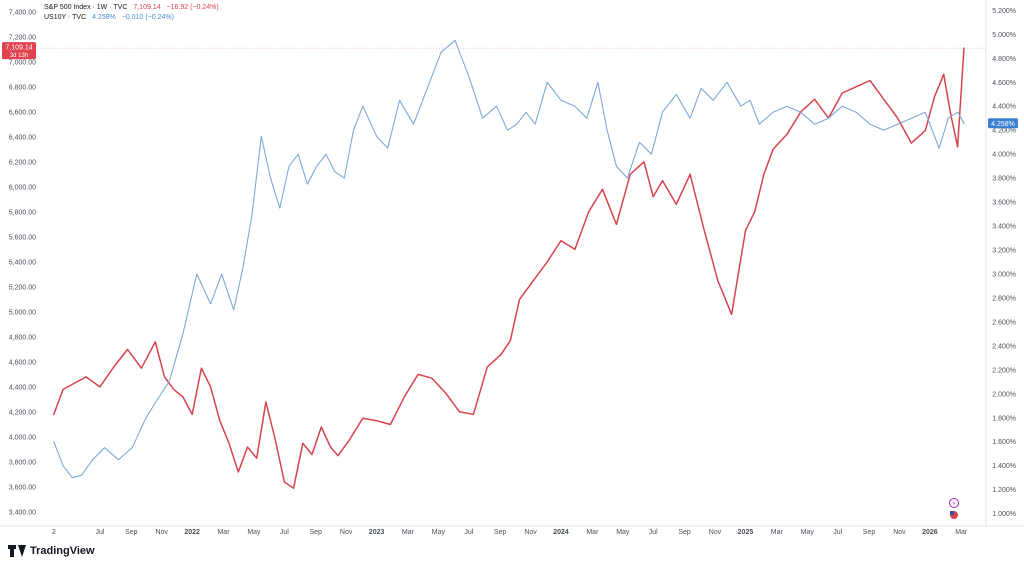 Image resolution: width=1024 pixels, height=568 pixels. Describe the element at coordinates (1004, 418) in the screenshot. I see `right-tick-label: 1.800%` at that location.